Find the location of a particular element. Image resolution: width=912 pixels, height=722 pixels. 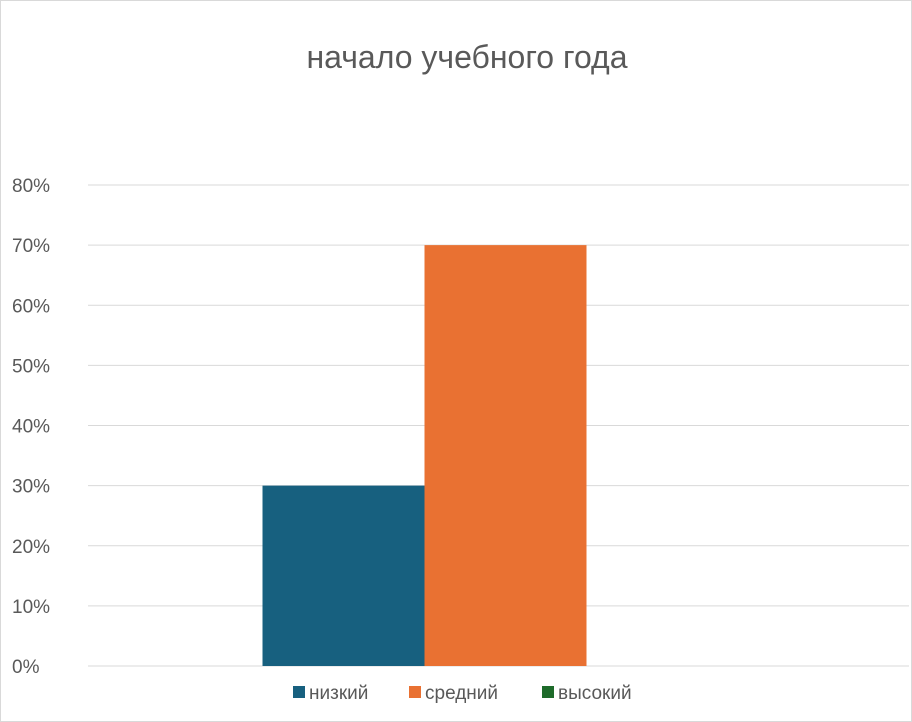

bar-средний is located at coordinates (505, 455).